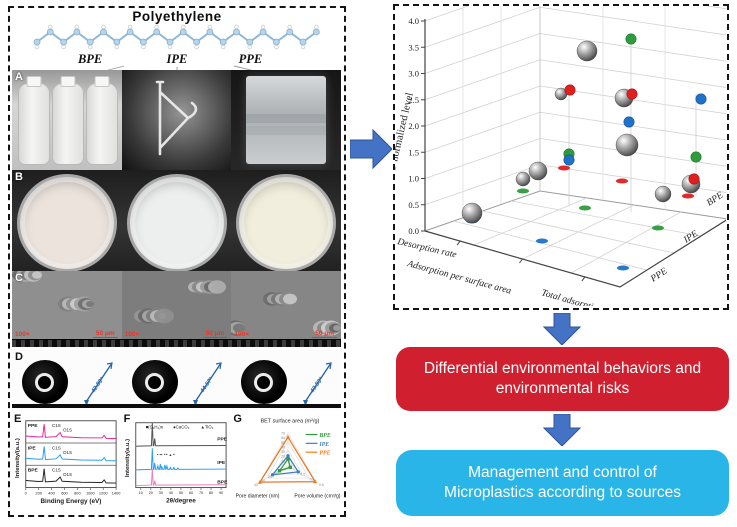 The height and width of the screenshot is (527, 737). I want to click on text-shape: O1S, so click(67, 452).